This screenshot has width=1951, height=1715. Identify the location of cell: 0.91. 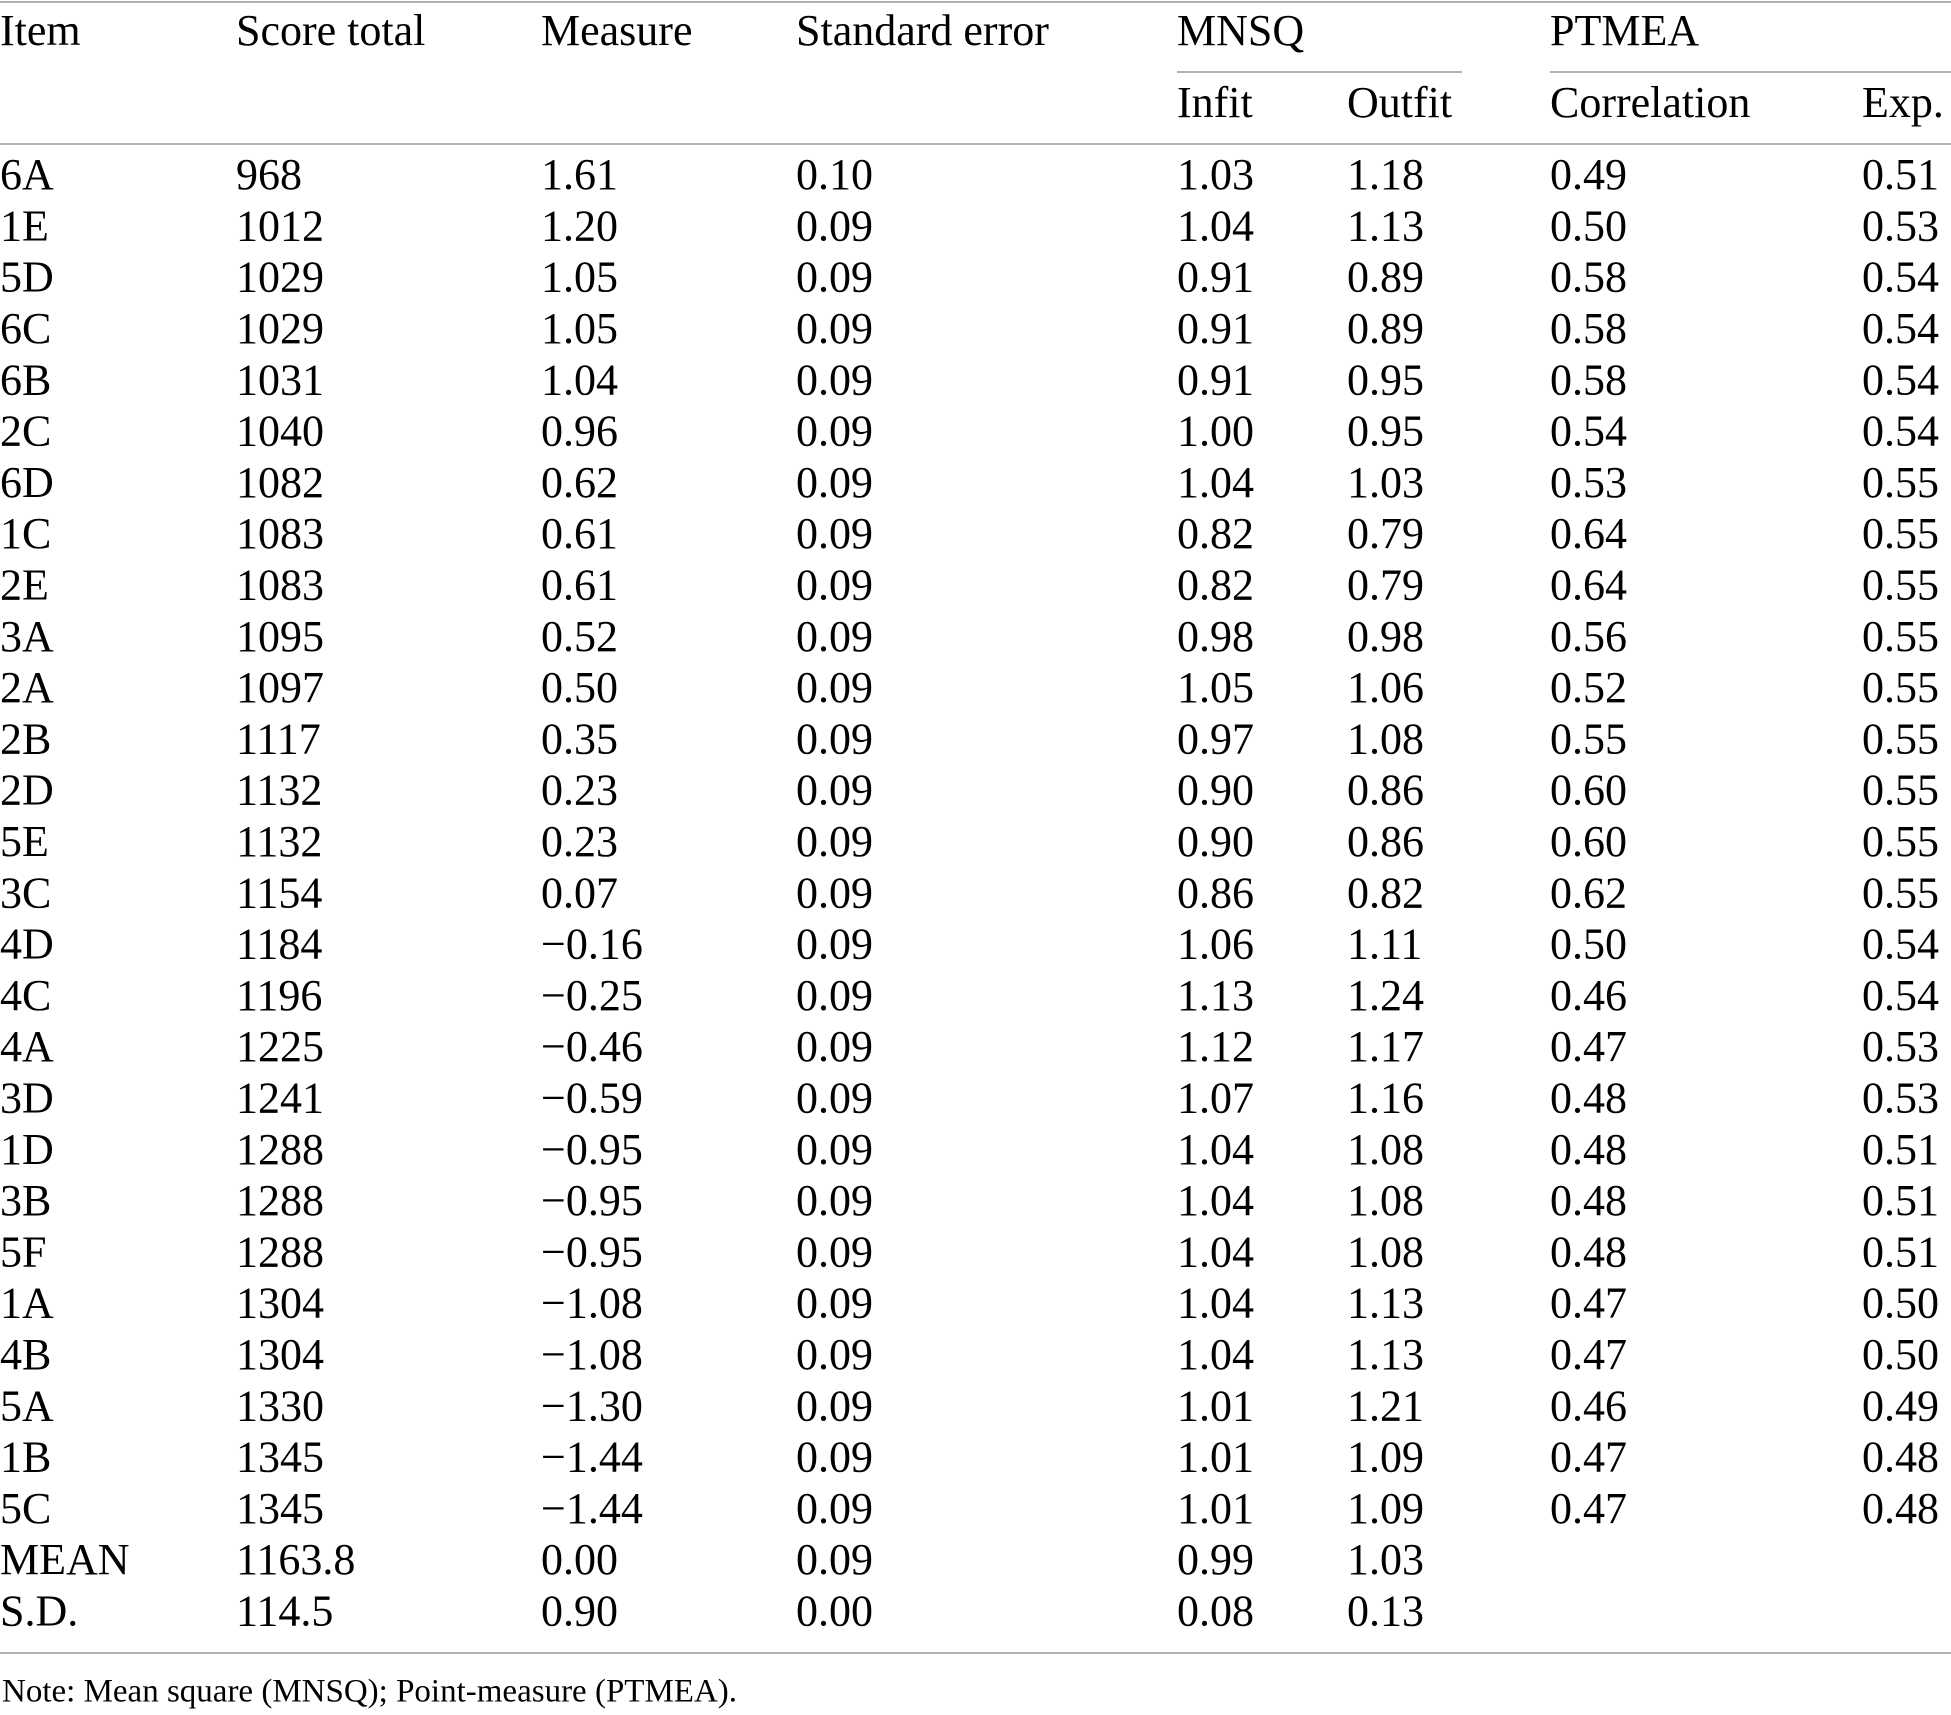
(1215, 379).